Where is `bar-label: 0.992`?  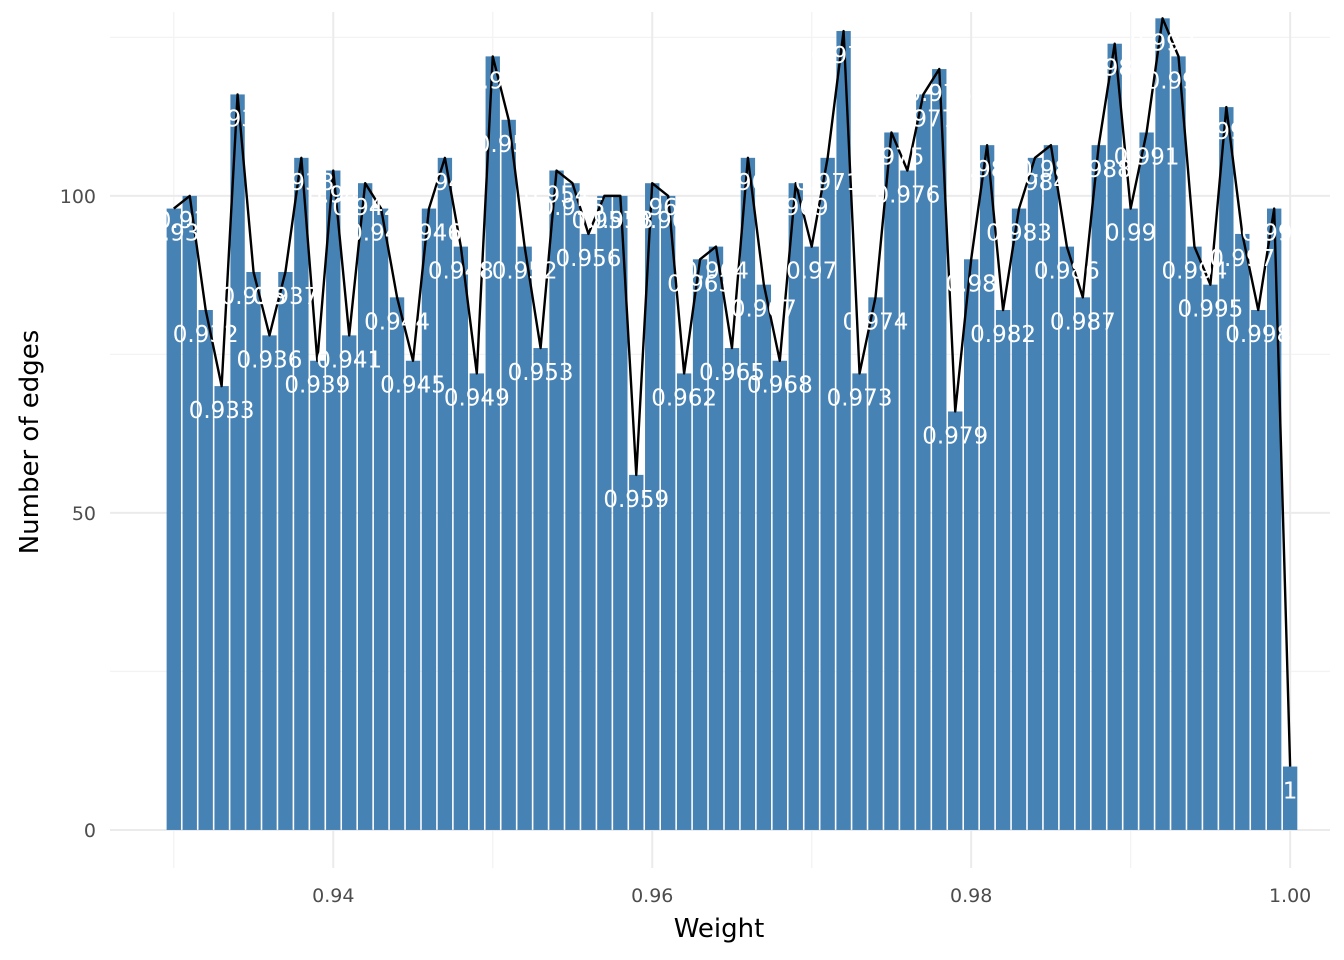 bar-label: 0.992 is located at coordinates (1163, 43).